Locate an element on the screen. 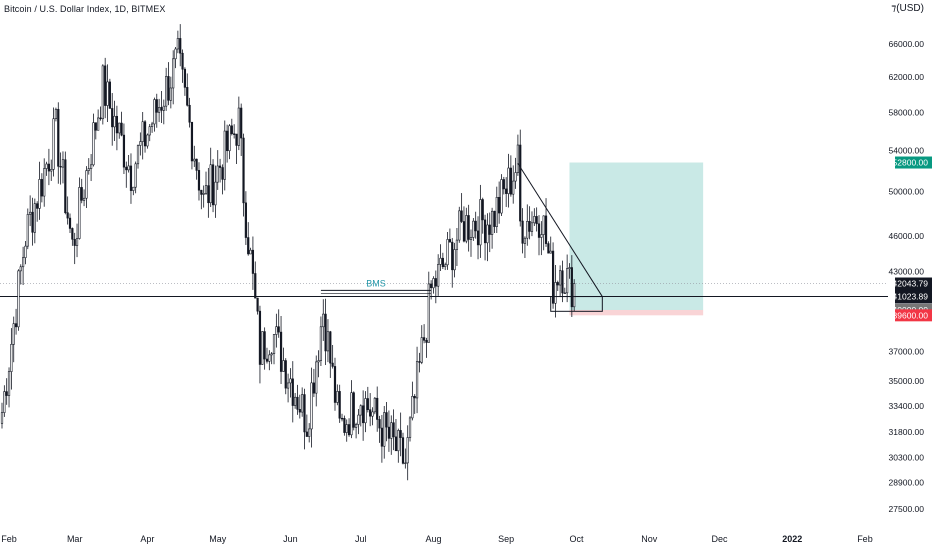 This screenshot has width=932, height=555. target-zone is located at coordinates (636, 236).